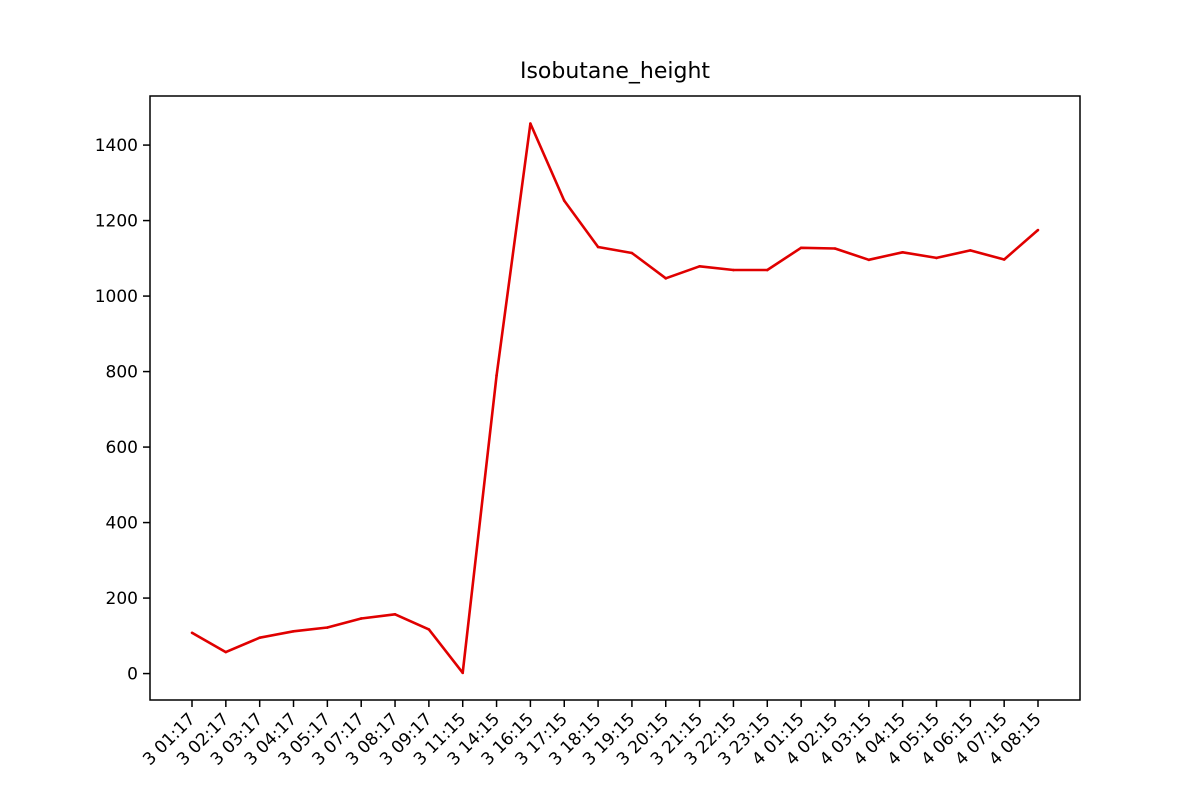 The height and width of the screenshot is (800, 1200). Describe the element at coordinates (132, 675) in the screenshot. I see `y-tick-label: 0` at that location.